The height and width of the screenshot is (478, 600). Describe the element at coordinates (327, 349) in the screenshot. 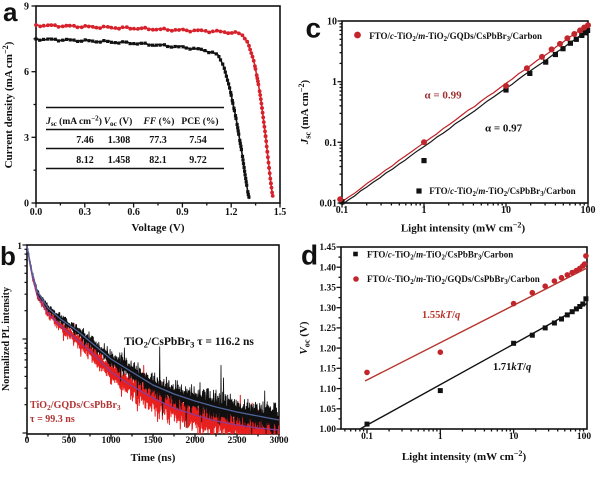

I see `svg-text: 1.20` at that location.